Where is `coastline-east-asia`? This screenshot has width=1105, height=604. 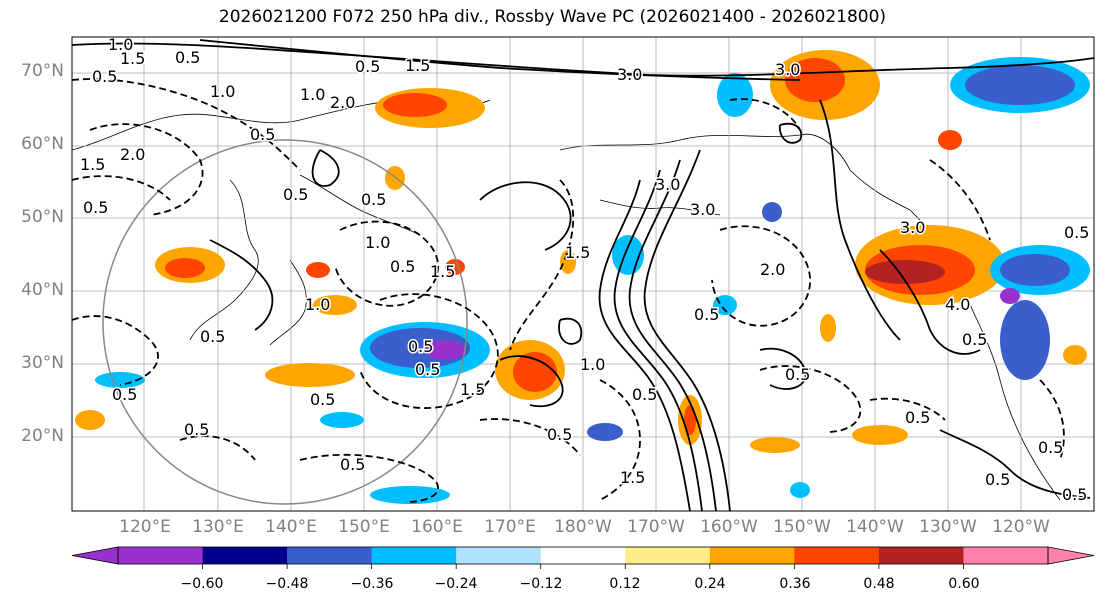
coastline-east-asia is located at coordinates (224, 260).